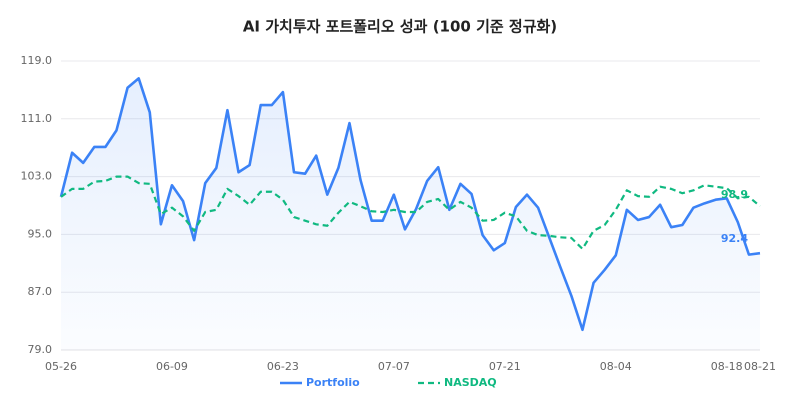  I want to click on x-tick-label: 08-04, so click(616, 366).